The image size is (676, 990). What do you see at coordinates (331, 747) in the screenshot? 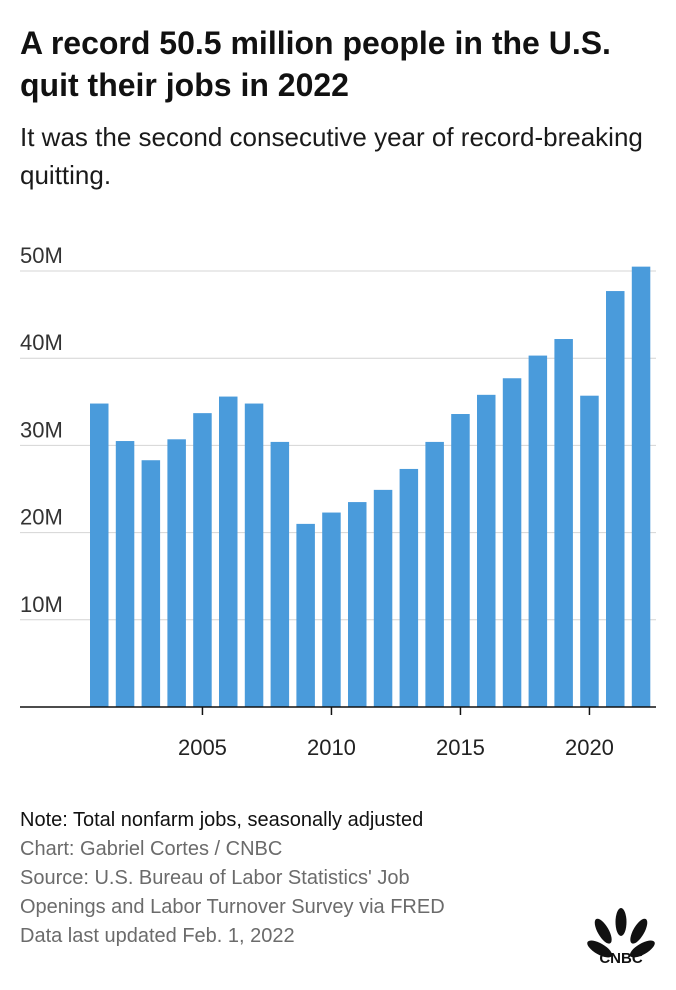
I see `x-tick-label: 2010` at bounding box center [331, 747].